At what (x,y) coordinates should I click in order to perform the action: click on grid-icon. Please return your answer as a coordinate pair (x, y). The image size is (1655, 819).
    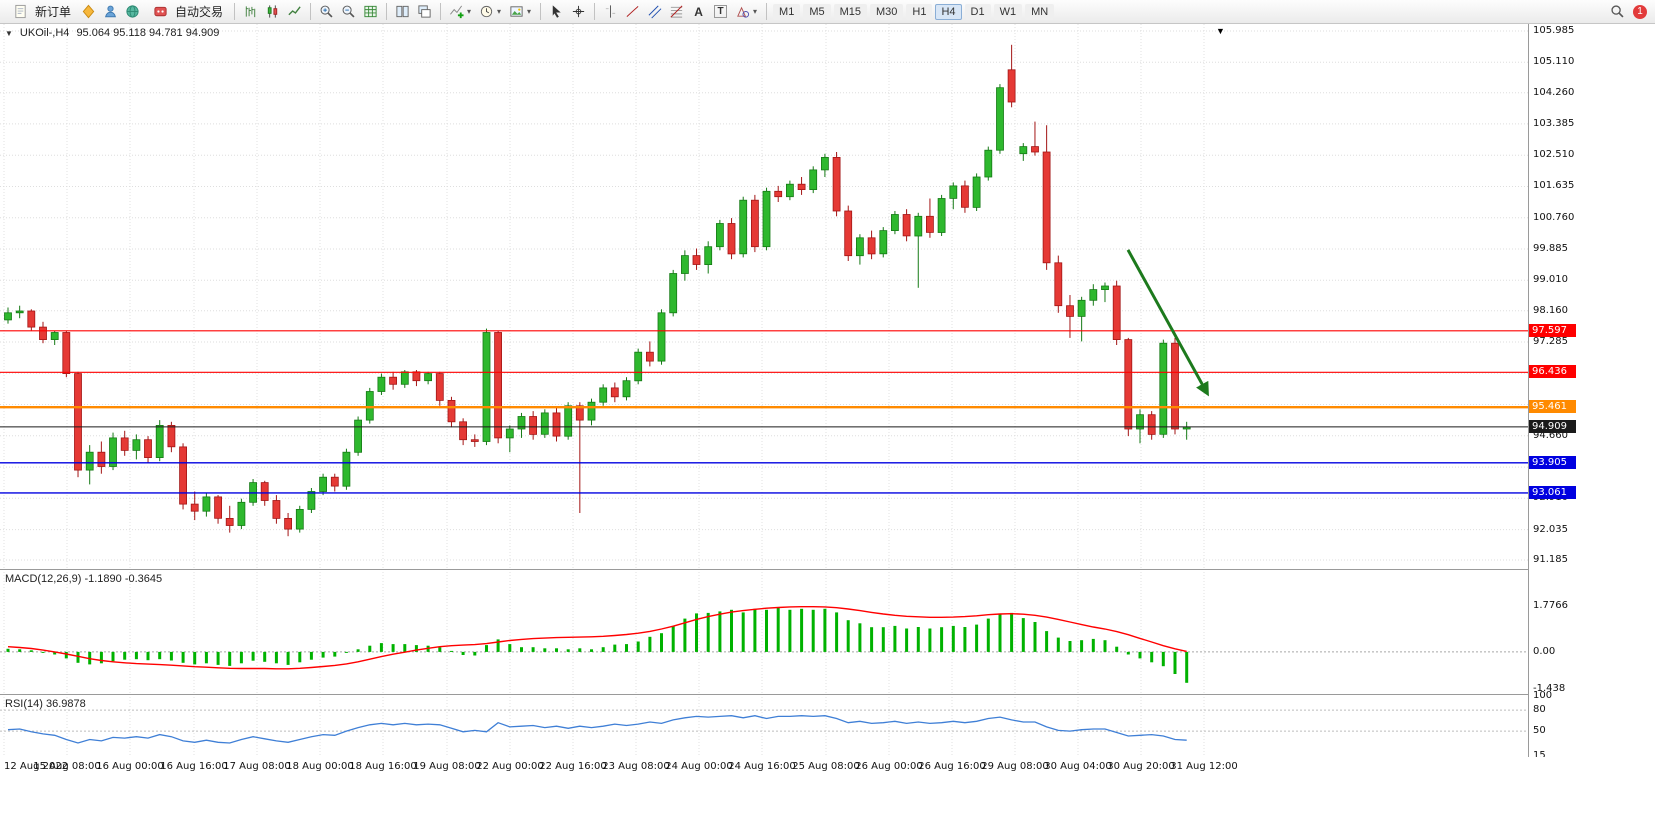
    Looking at the image, I should click on (370, 11).